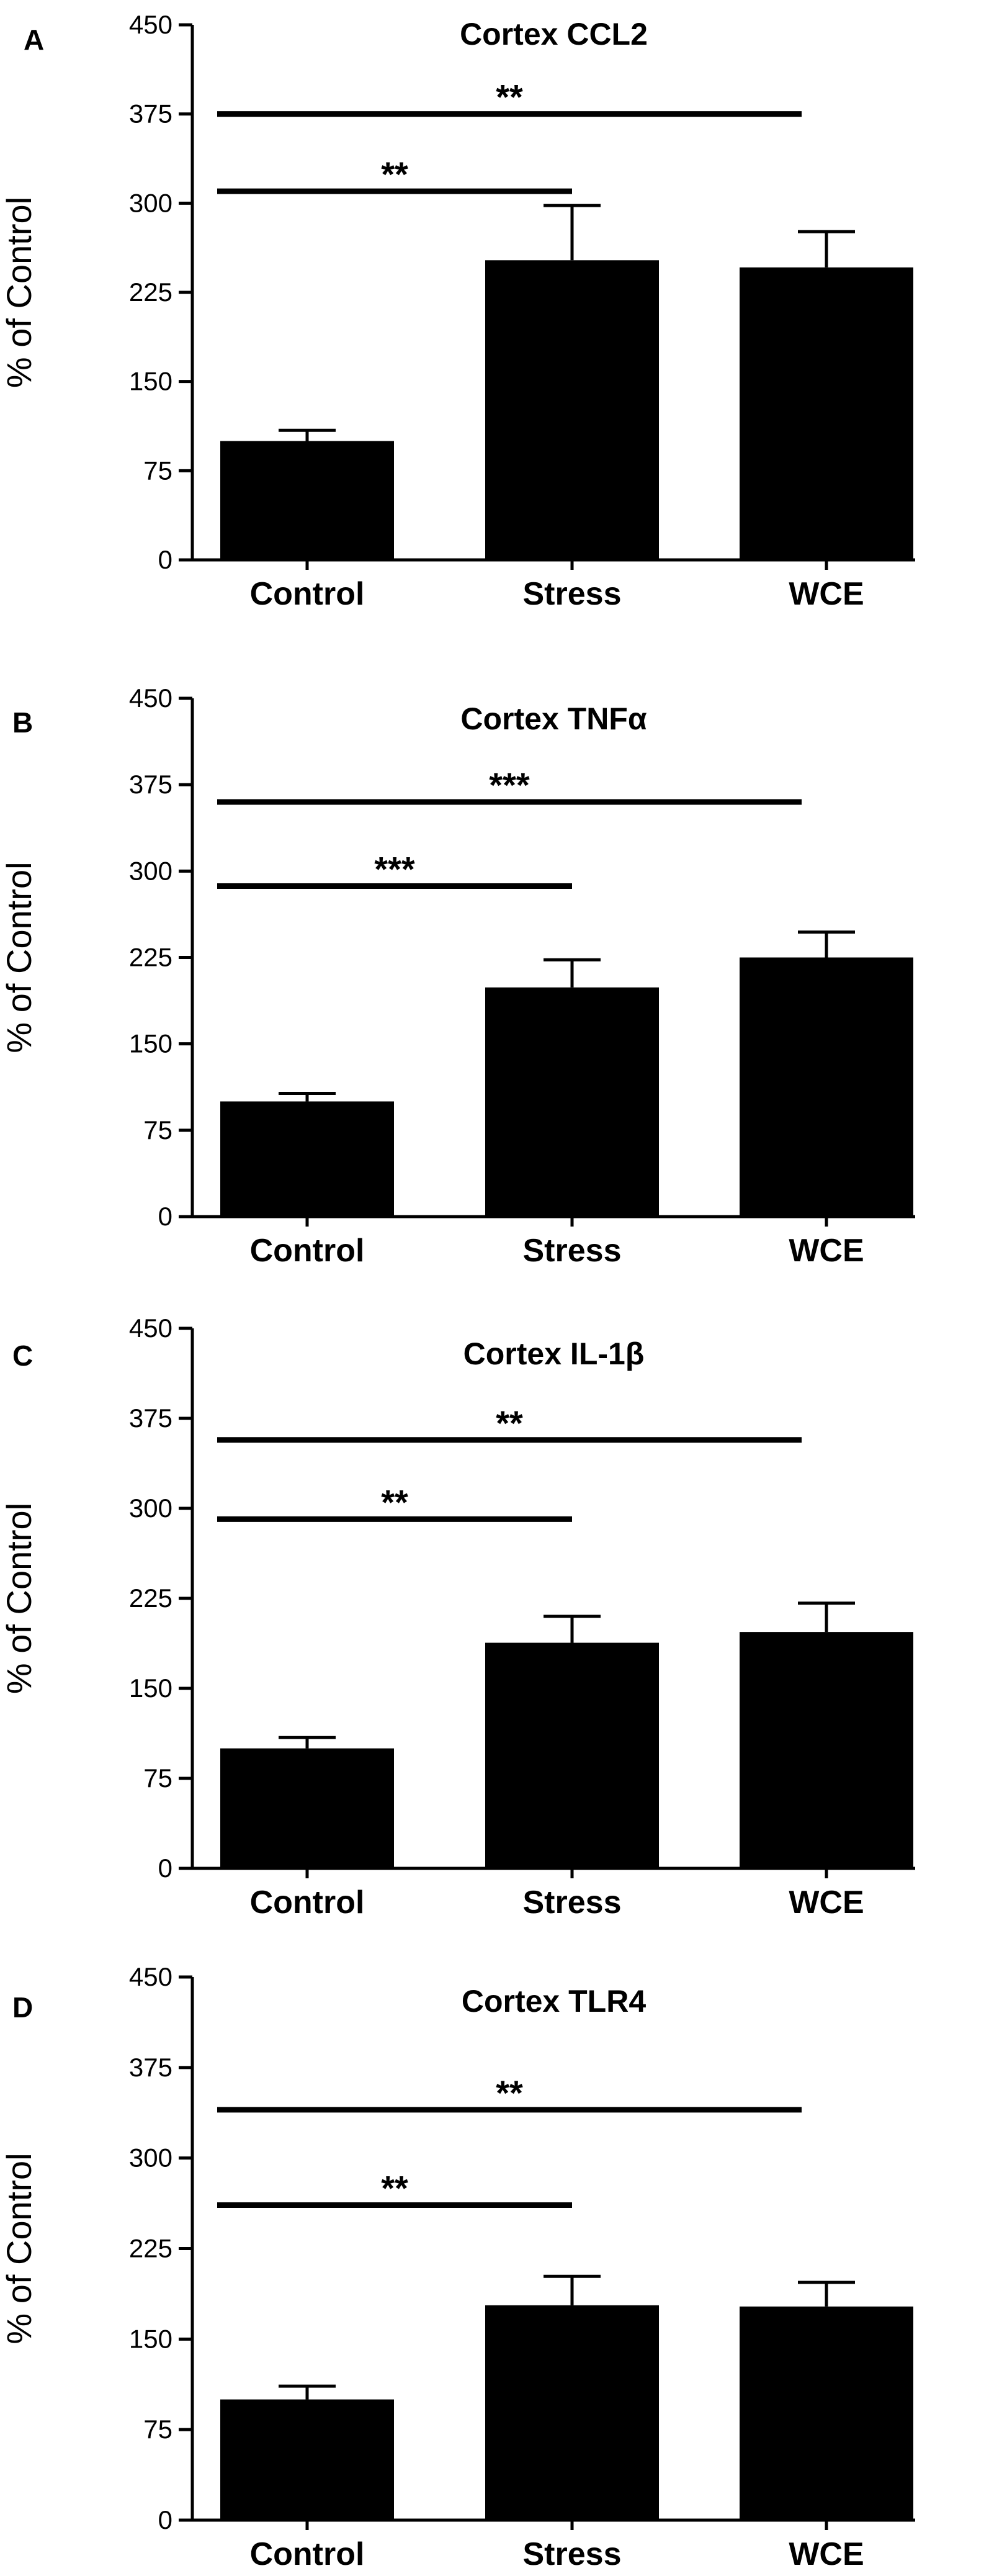 The image size is (989, 2576). Describe the element at coordinates (554, 34) in the screenshot. I see `chart-title: Cortex CCL2` at that location.